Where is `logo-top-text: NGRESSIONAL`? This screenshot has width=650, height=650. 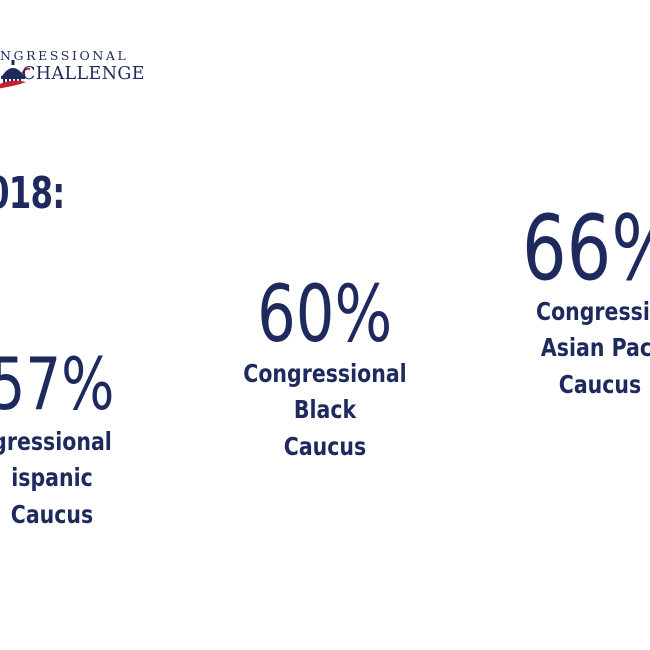
logo-top-text: NGRESSIONAL is located at coordinates (64, 55).